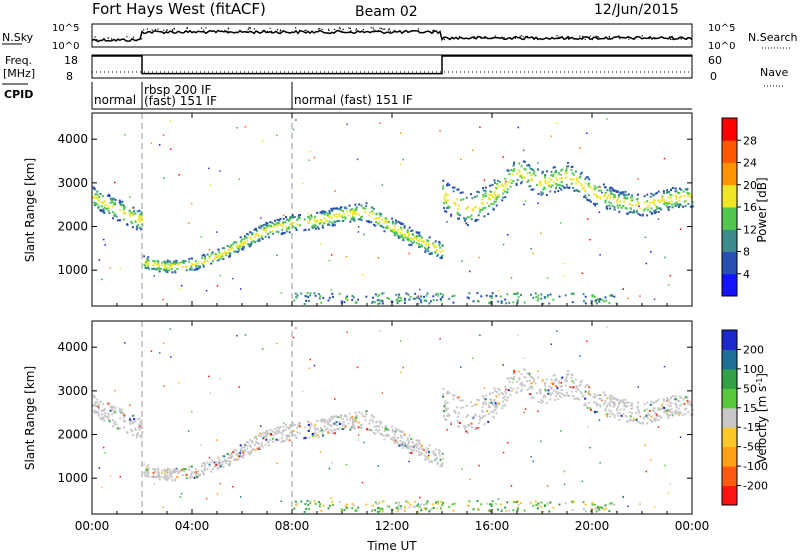 The width and height of the screenshot is (800, 554). What do you see at coordinates (69, 76) in the screenshot?
I see `freq-left-tick-bottom: 8` at bounding box center [69, 76].